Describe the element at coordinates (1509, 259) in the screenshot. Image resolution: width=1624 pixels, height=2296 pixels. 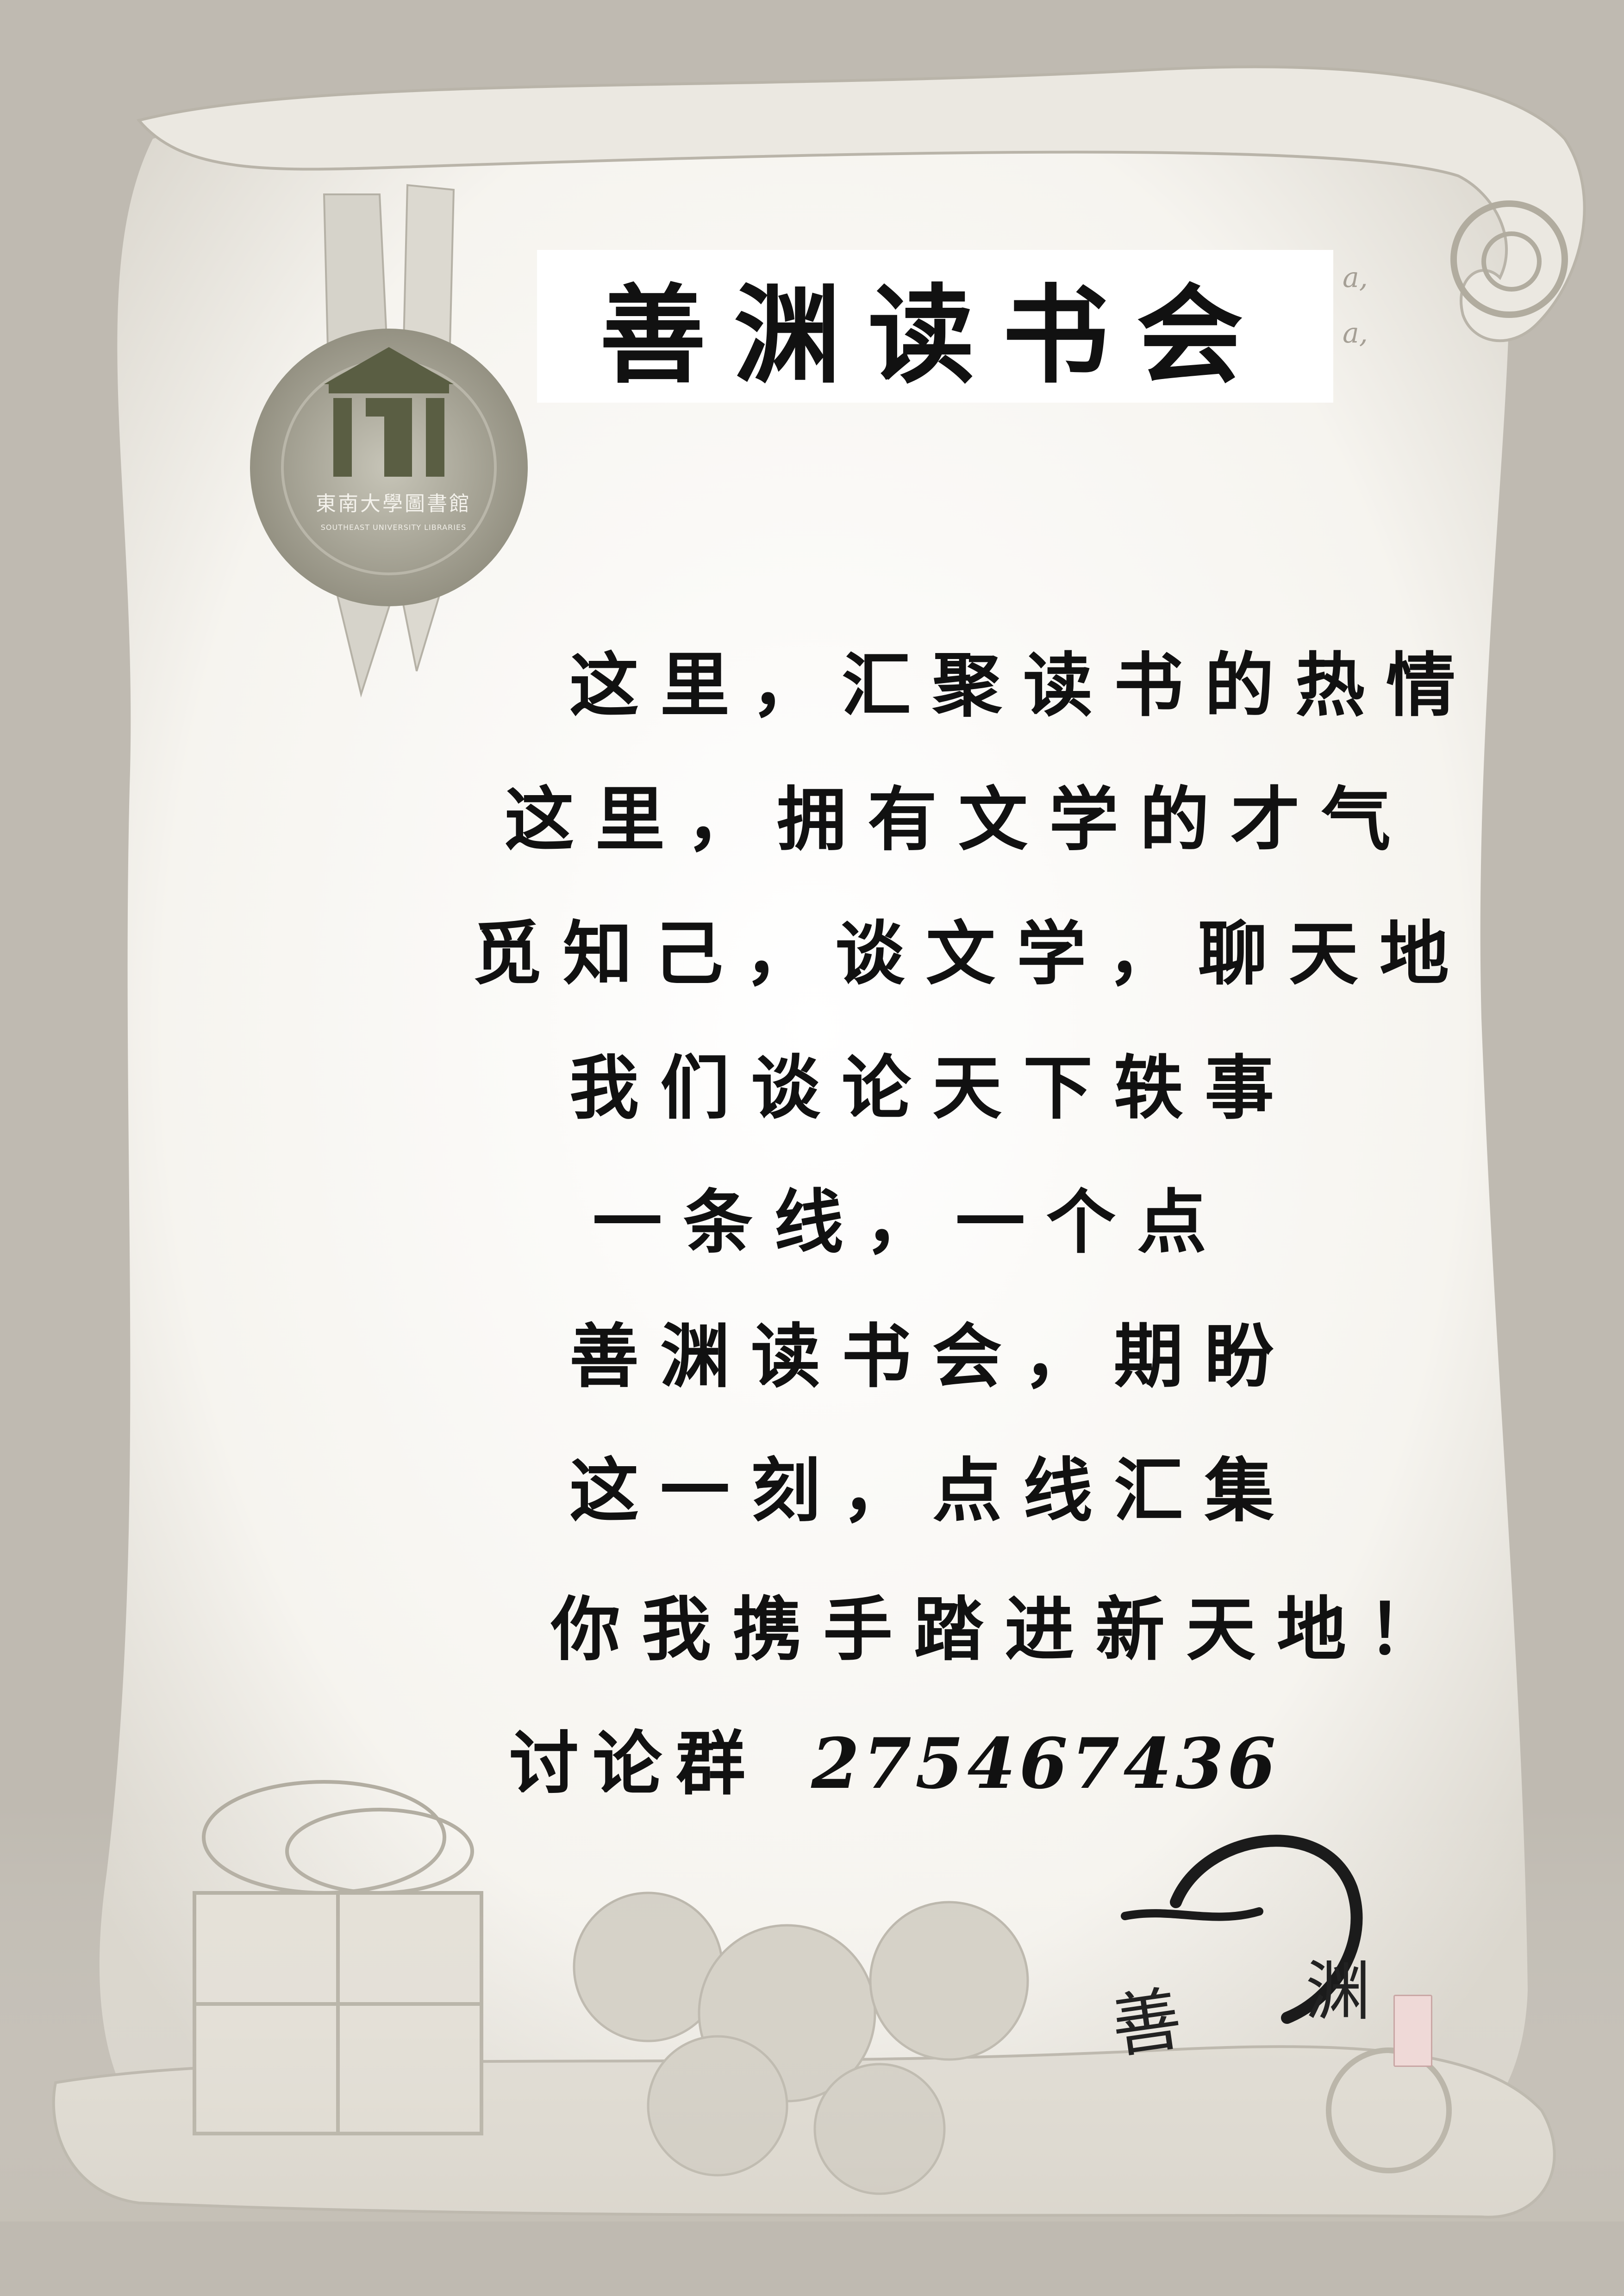
I see `roll-curl-top` at that location.